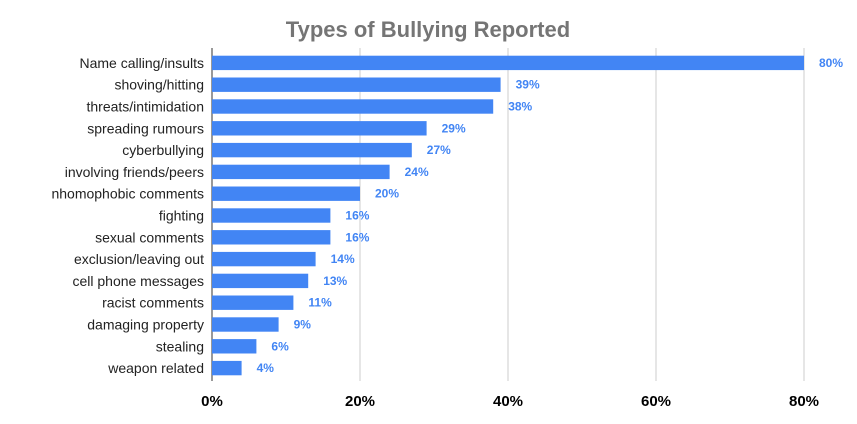  I want to click on category-label: exclusion/leaving out, so click(139, 259).